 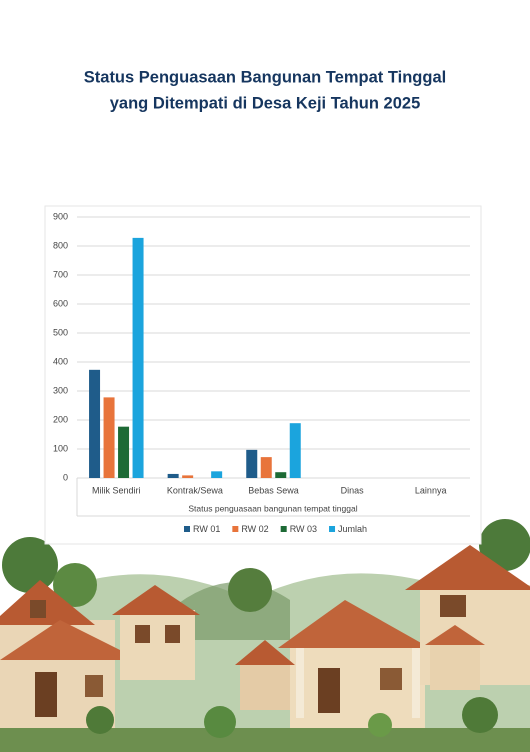 I want to click on y-tick-label: 600, so click(x=60, y=303).